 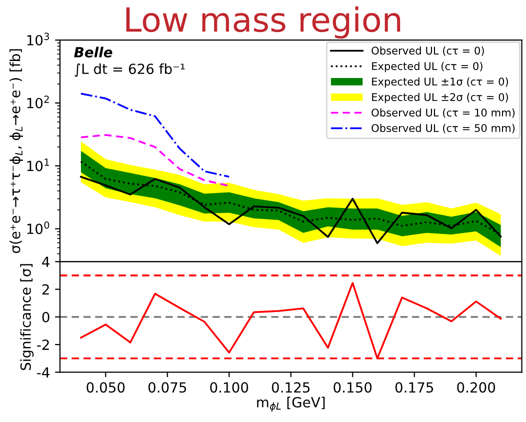 What do you see at coordinates (46, 317) in the screenshot?
I see `y-tick-label: 0` at bounding box center [46, 317].